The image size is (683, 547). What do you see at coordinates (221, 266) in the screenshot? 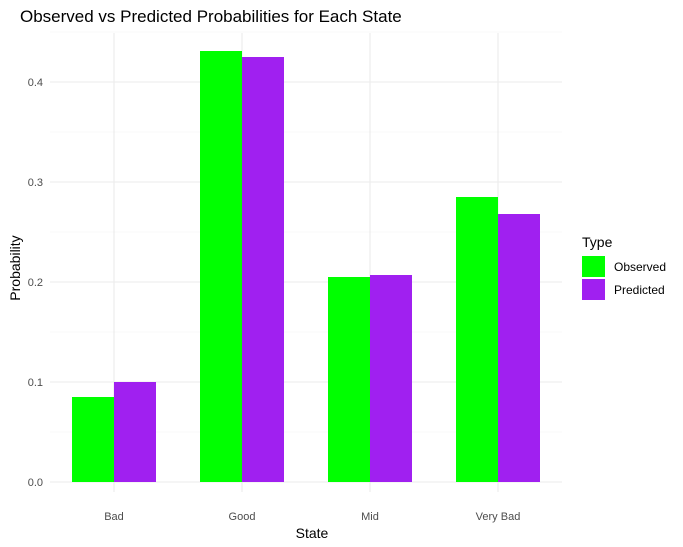
I see `bar-observed-good` at bounding box center [221, 266].